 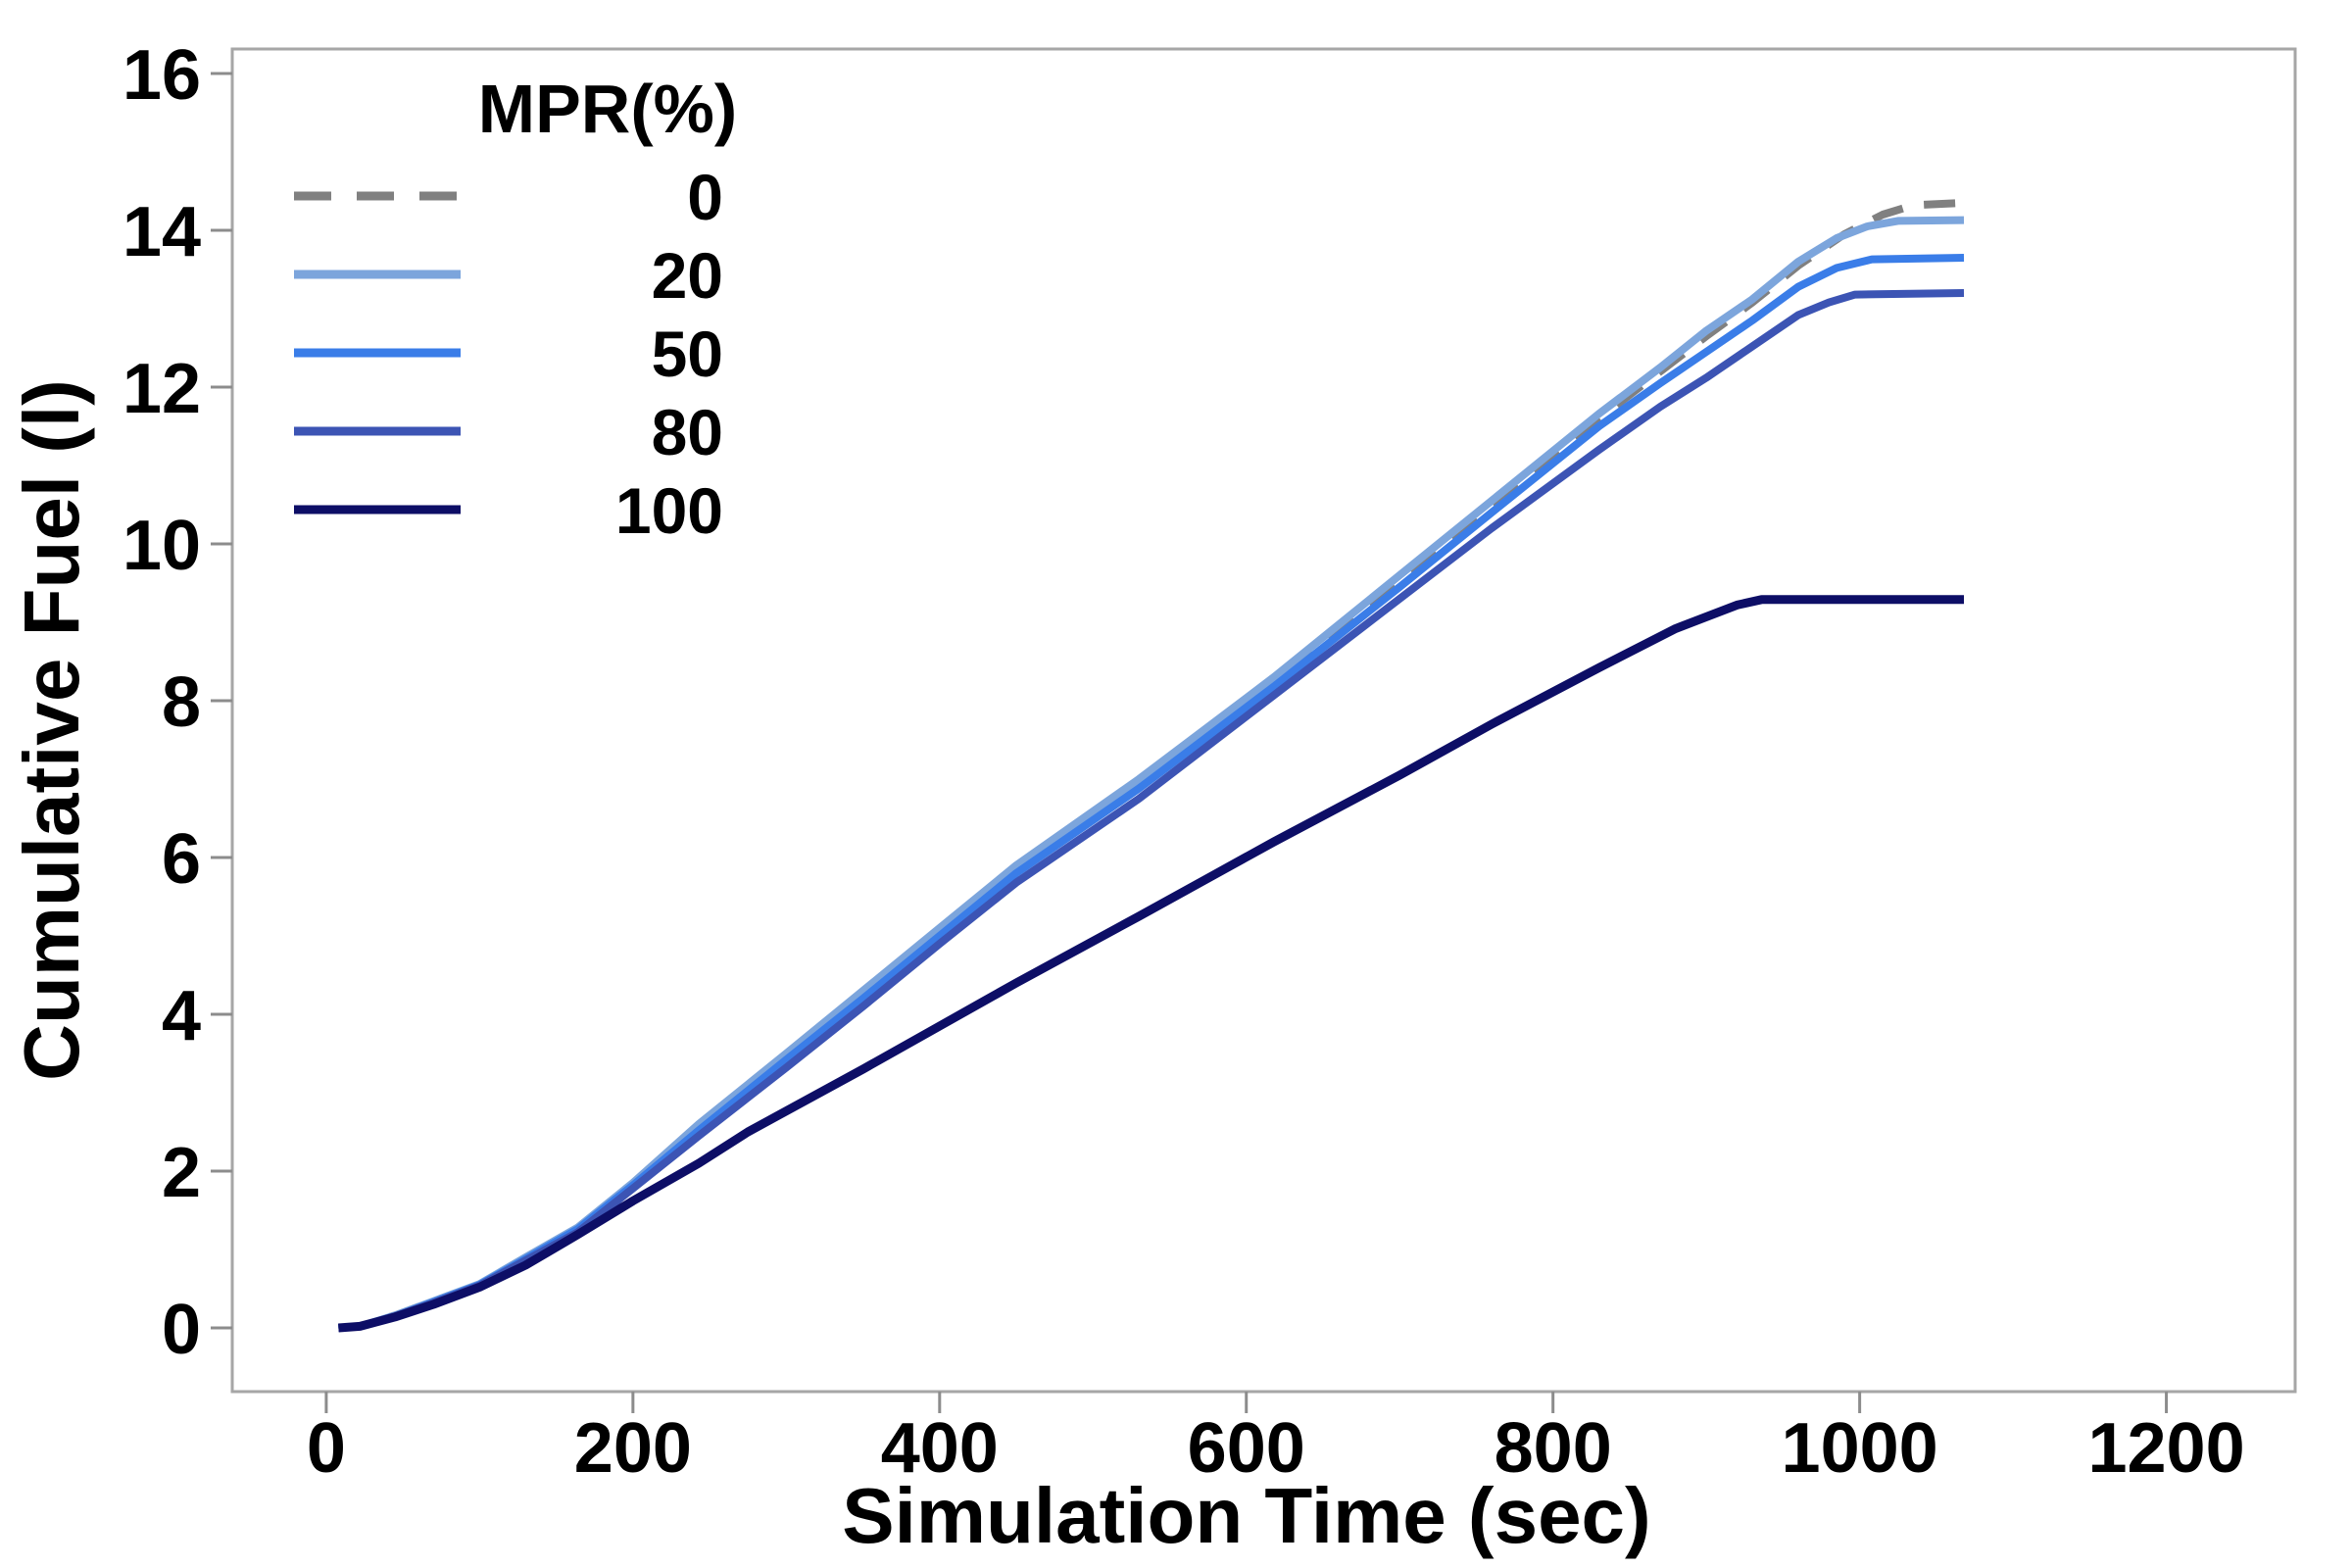 I want to click on y-tick-label: 2, so click(x=181, y=1173).